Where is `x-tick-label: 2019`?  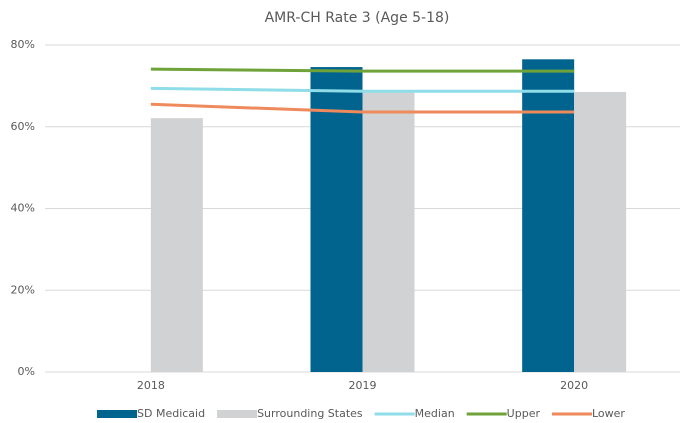
x-tick-label: 2019 is located at coordinates (363, 385).